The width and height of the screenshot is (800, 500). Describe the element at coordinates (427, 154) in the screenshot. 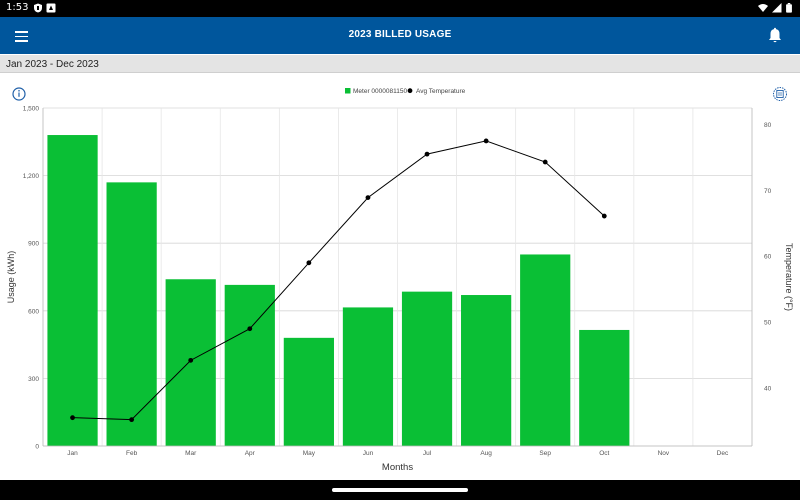

I see `temperature-point-jul` at that location.